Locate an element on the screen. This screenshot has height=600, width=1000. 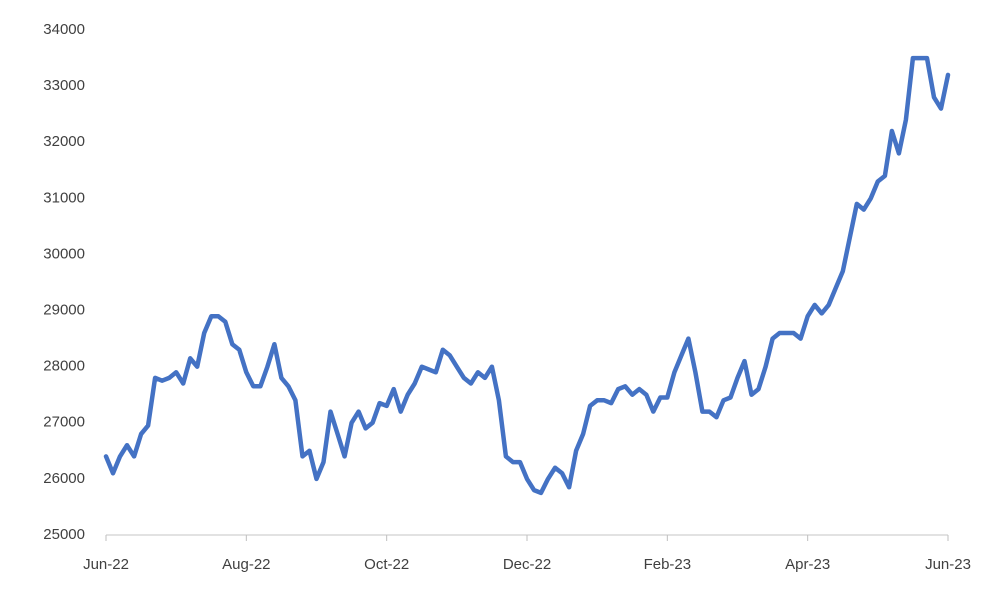
y-tick-label: 27000 is located at coordinates (64, 422).